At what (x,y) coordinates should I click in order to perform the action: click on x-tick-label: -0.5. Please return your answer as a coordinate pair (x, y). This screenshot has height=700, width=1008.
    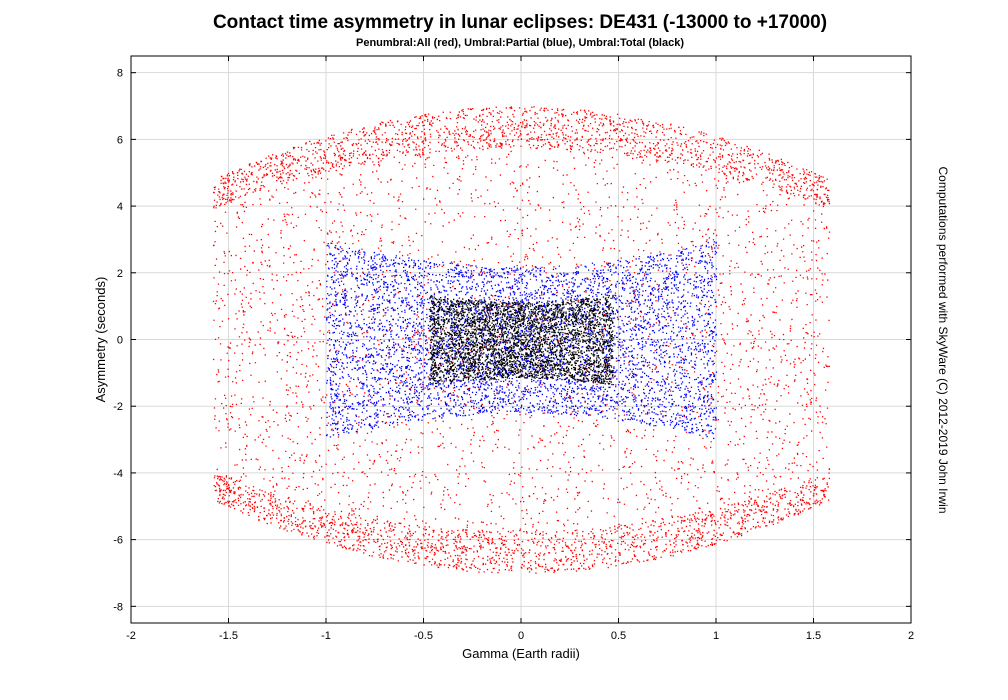
    Looking at the image, I should click on (423, 636).